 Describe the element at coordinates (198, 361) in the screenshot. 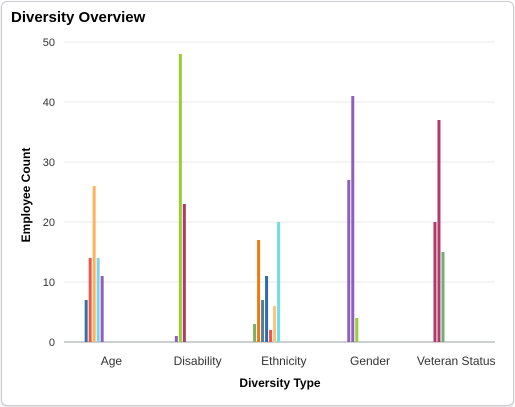

I see `x-tick-label: Disability` at that location.